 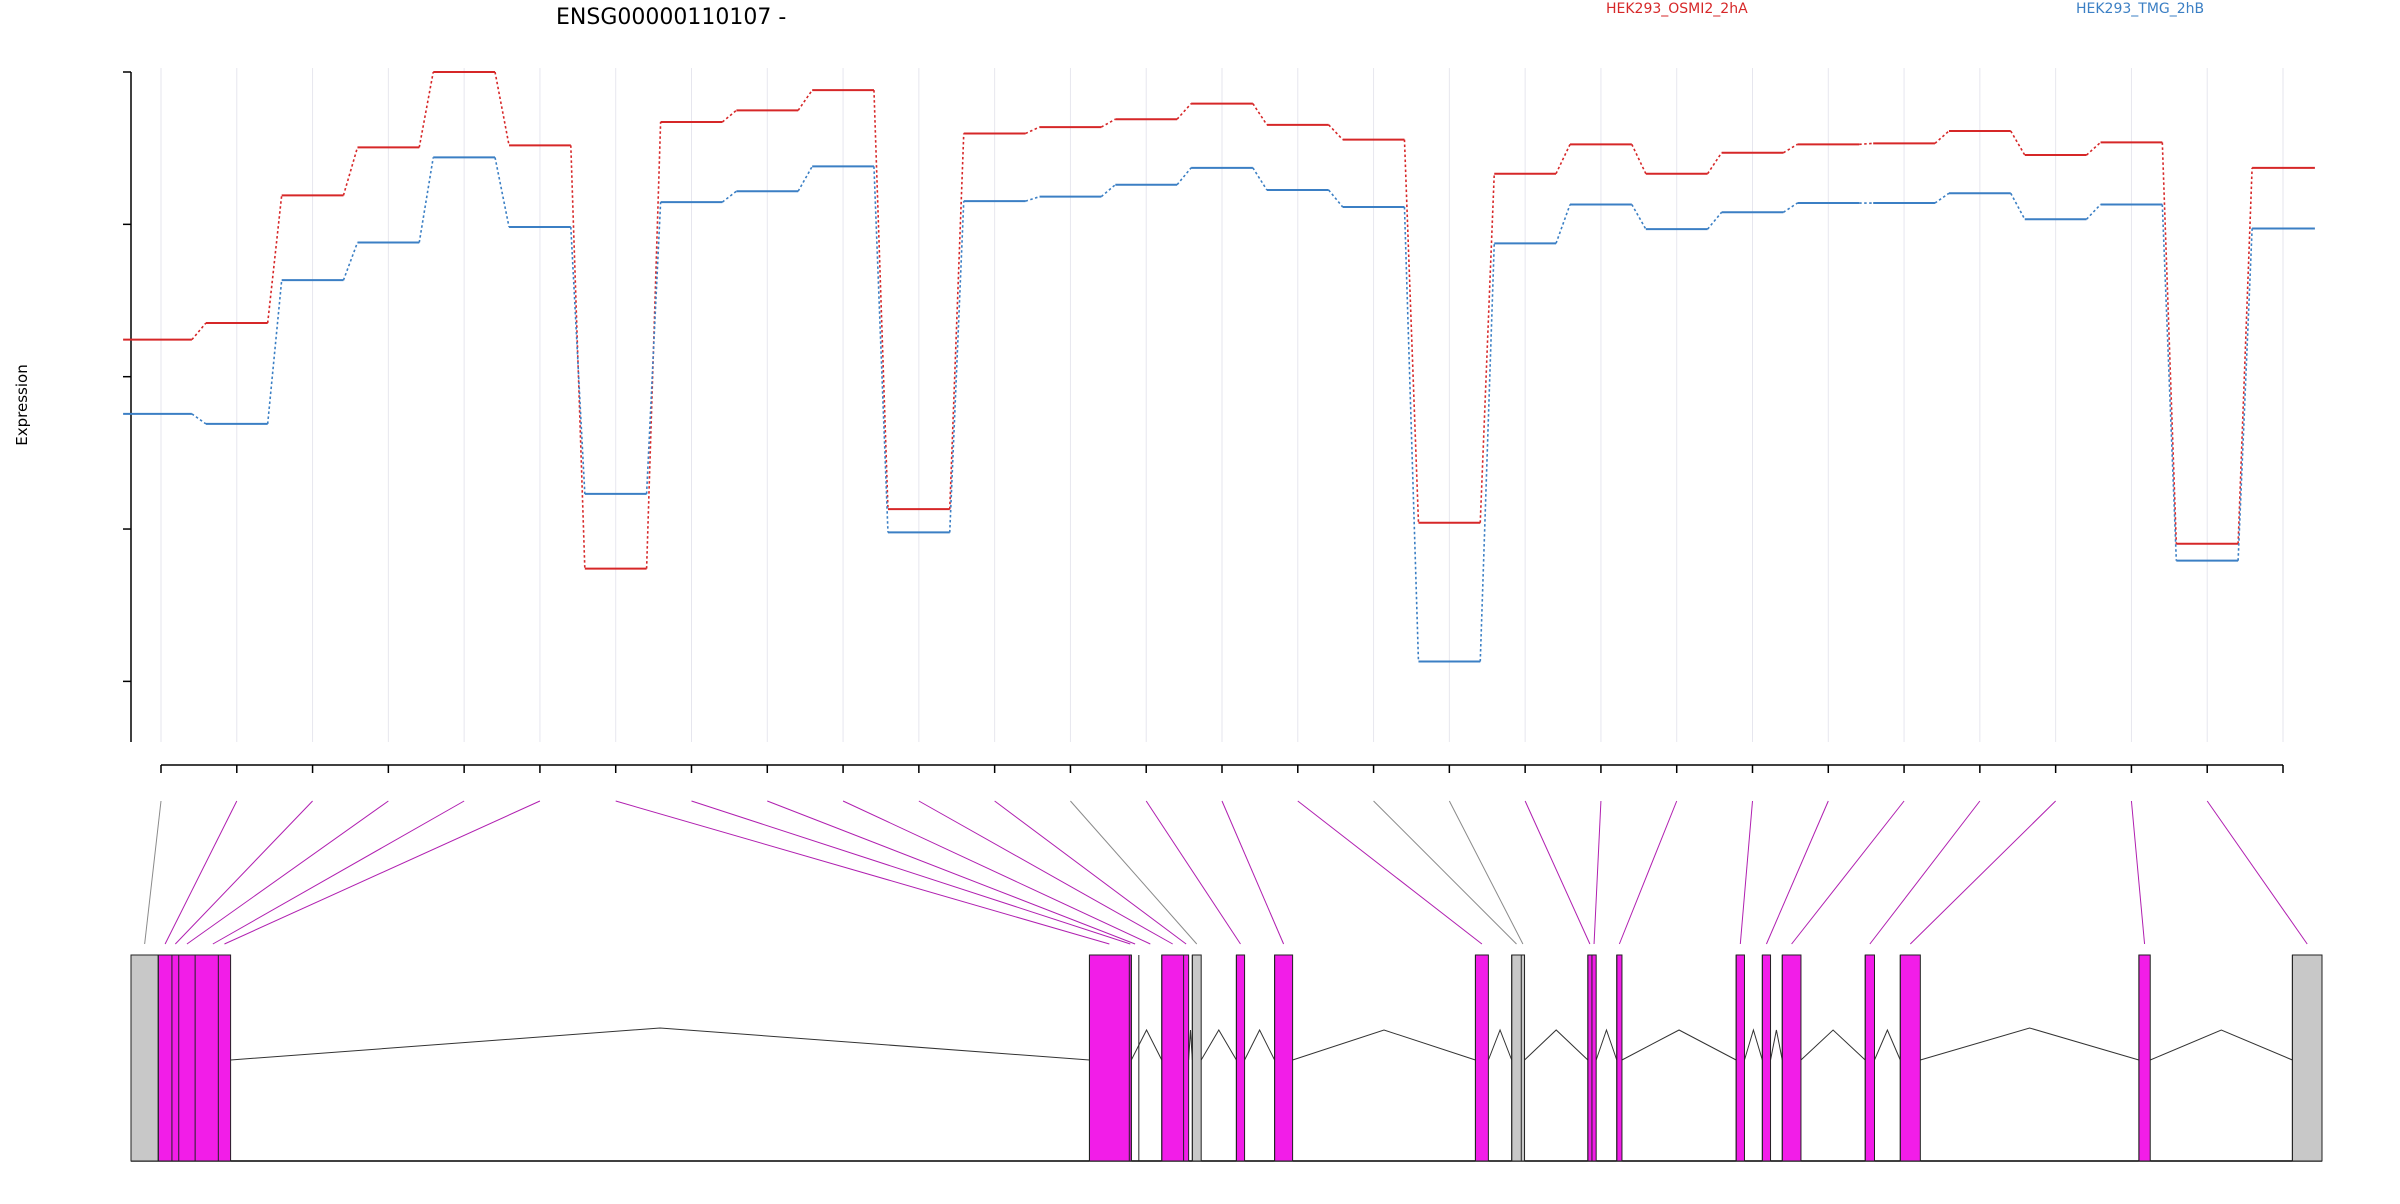 I want to click on connector-E006, so click(x=382, y=872).